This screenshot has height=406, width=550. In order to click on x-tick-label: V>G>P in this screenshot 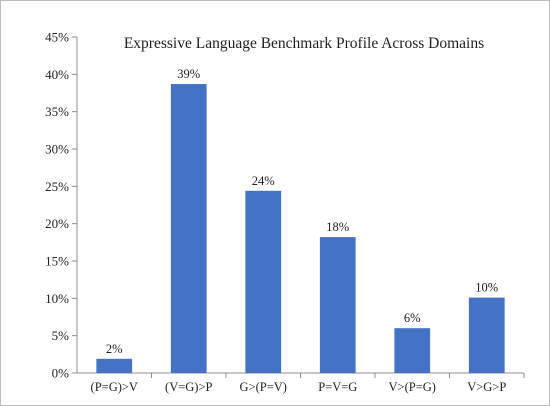, I will do `click(486, 387)`.